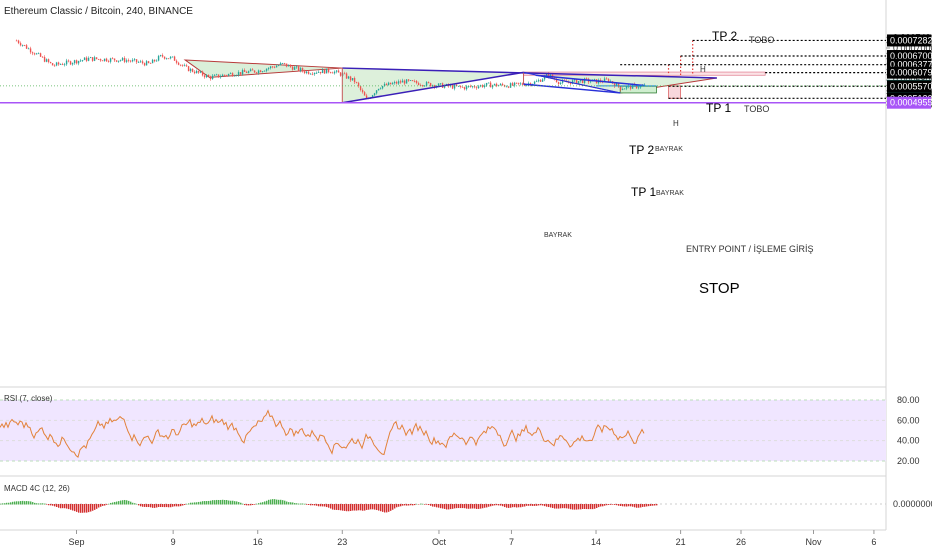 The height and width of the screenshot is (550, 932). What do you see at coordinates (472, 538) in the screenshot?
I see `time-axis: Sep 9 16 23 Oct 7 14 21 26 Nov 6` at bounding box center [472, 538].